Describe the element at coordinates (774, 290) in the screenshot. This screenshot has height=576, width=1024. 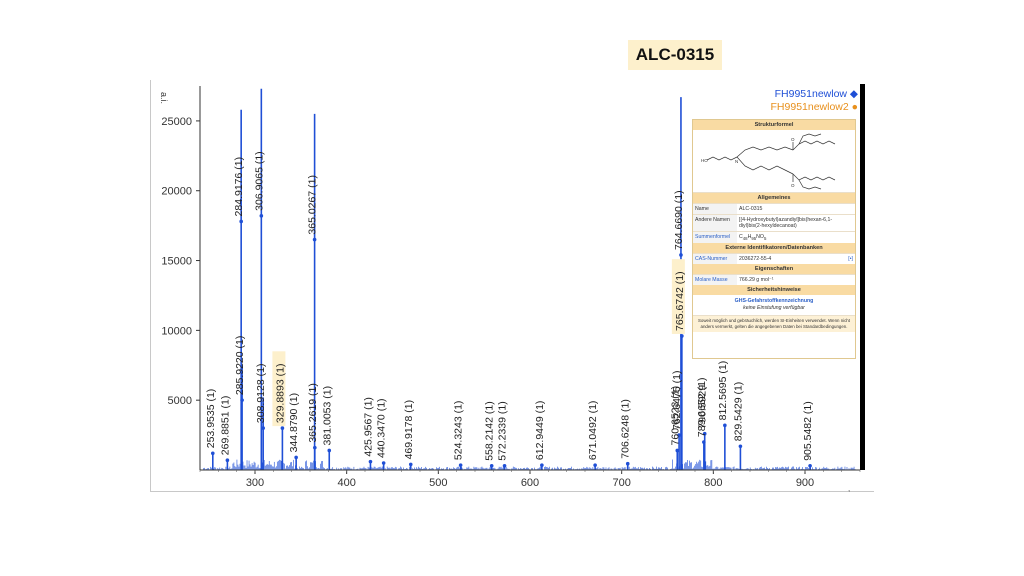
I see `infobox-section-safety: Sicherheitshinweise` at that location.